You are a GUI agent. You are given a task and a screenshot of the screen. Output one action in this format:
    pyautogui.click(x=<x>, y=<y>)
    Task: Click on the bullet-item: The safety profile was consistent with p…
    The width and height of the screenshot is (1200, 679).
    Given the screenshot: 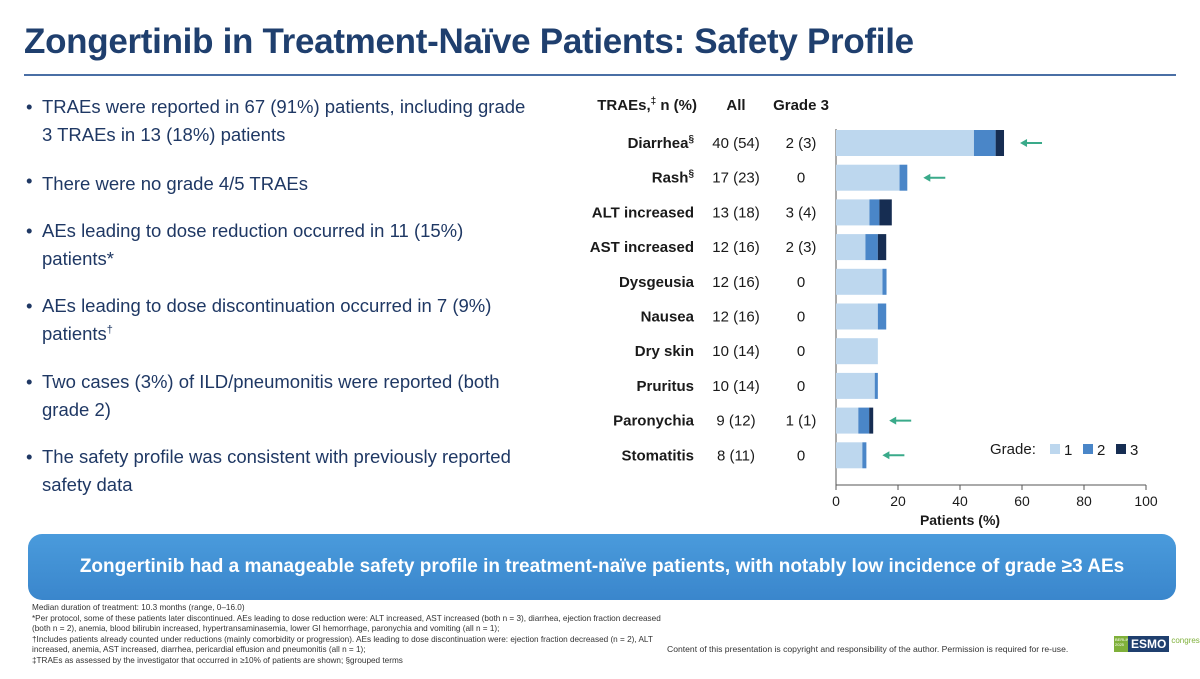 What is the action you would take?
    pyautogui.click(x=276, y=470)
    